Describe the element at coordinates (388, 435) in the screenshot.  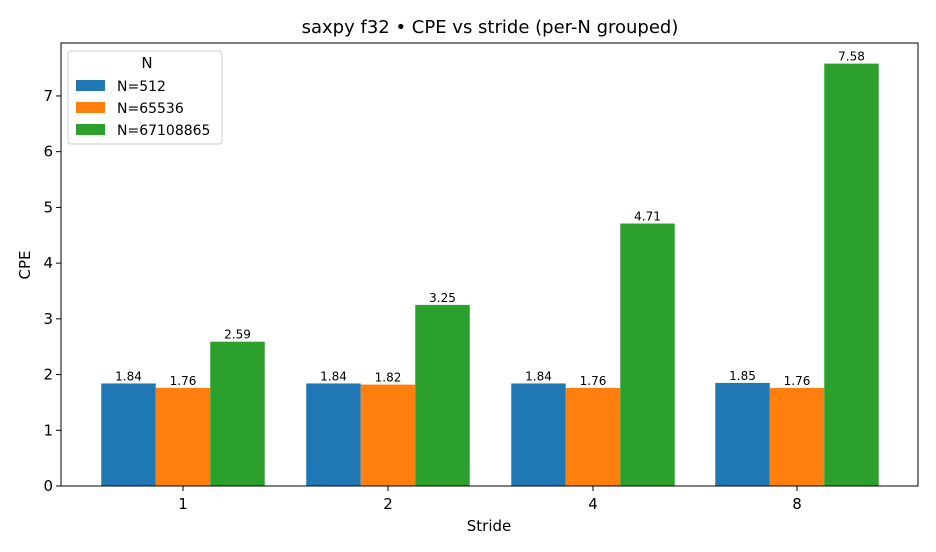
I see `bar-N=65536-stride-2` at that location.